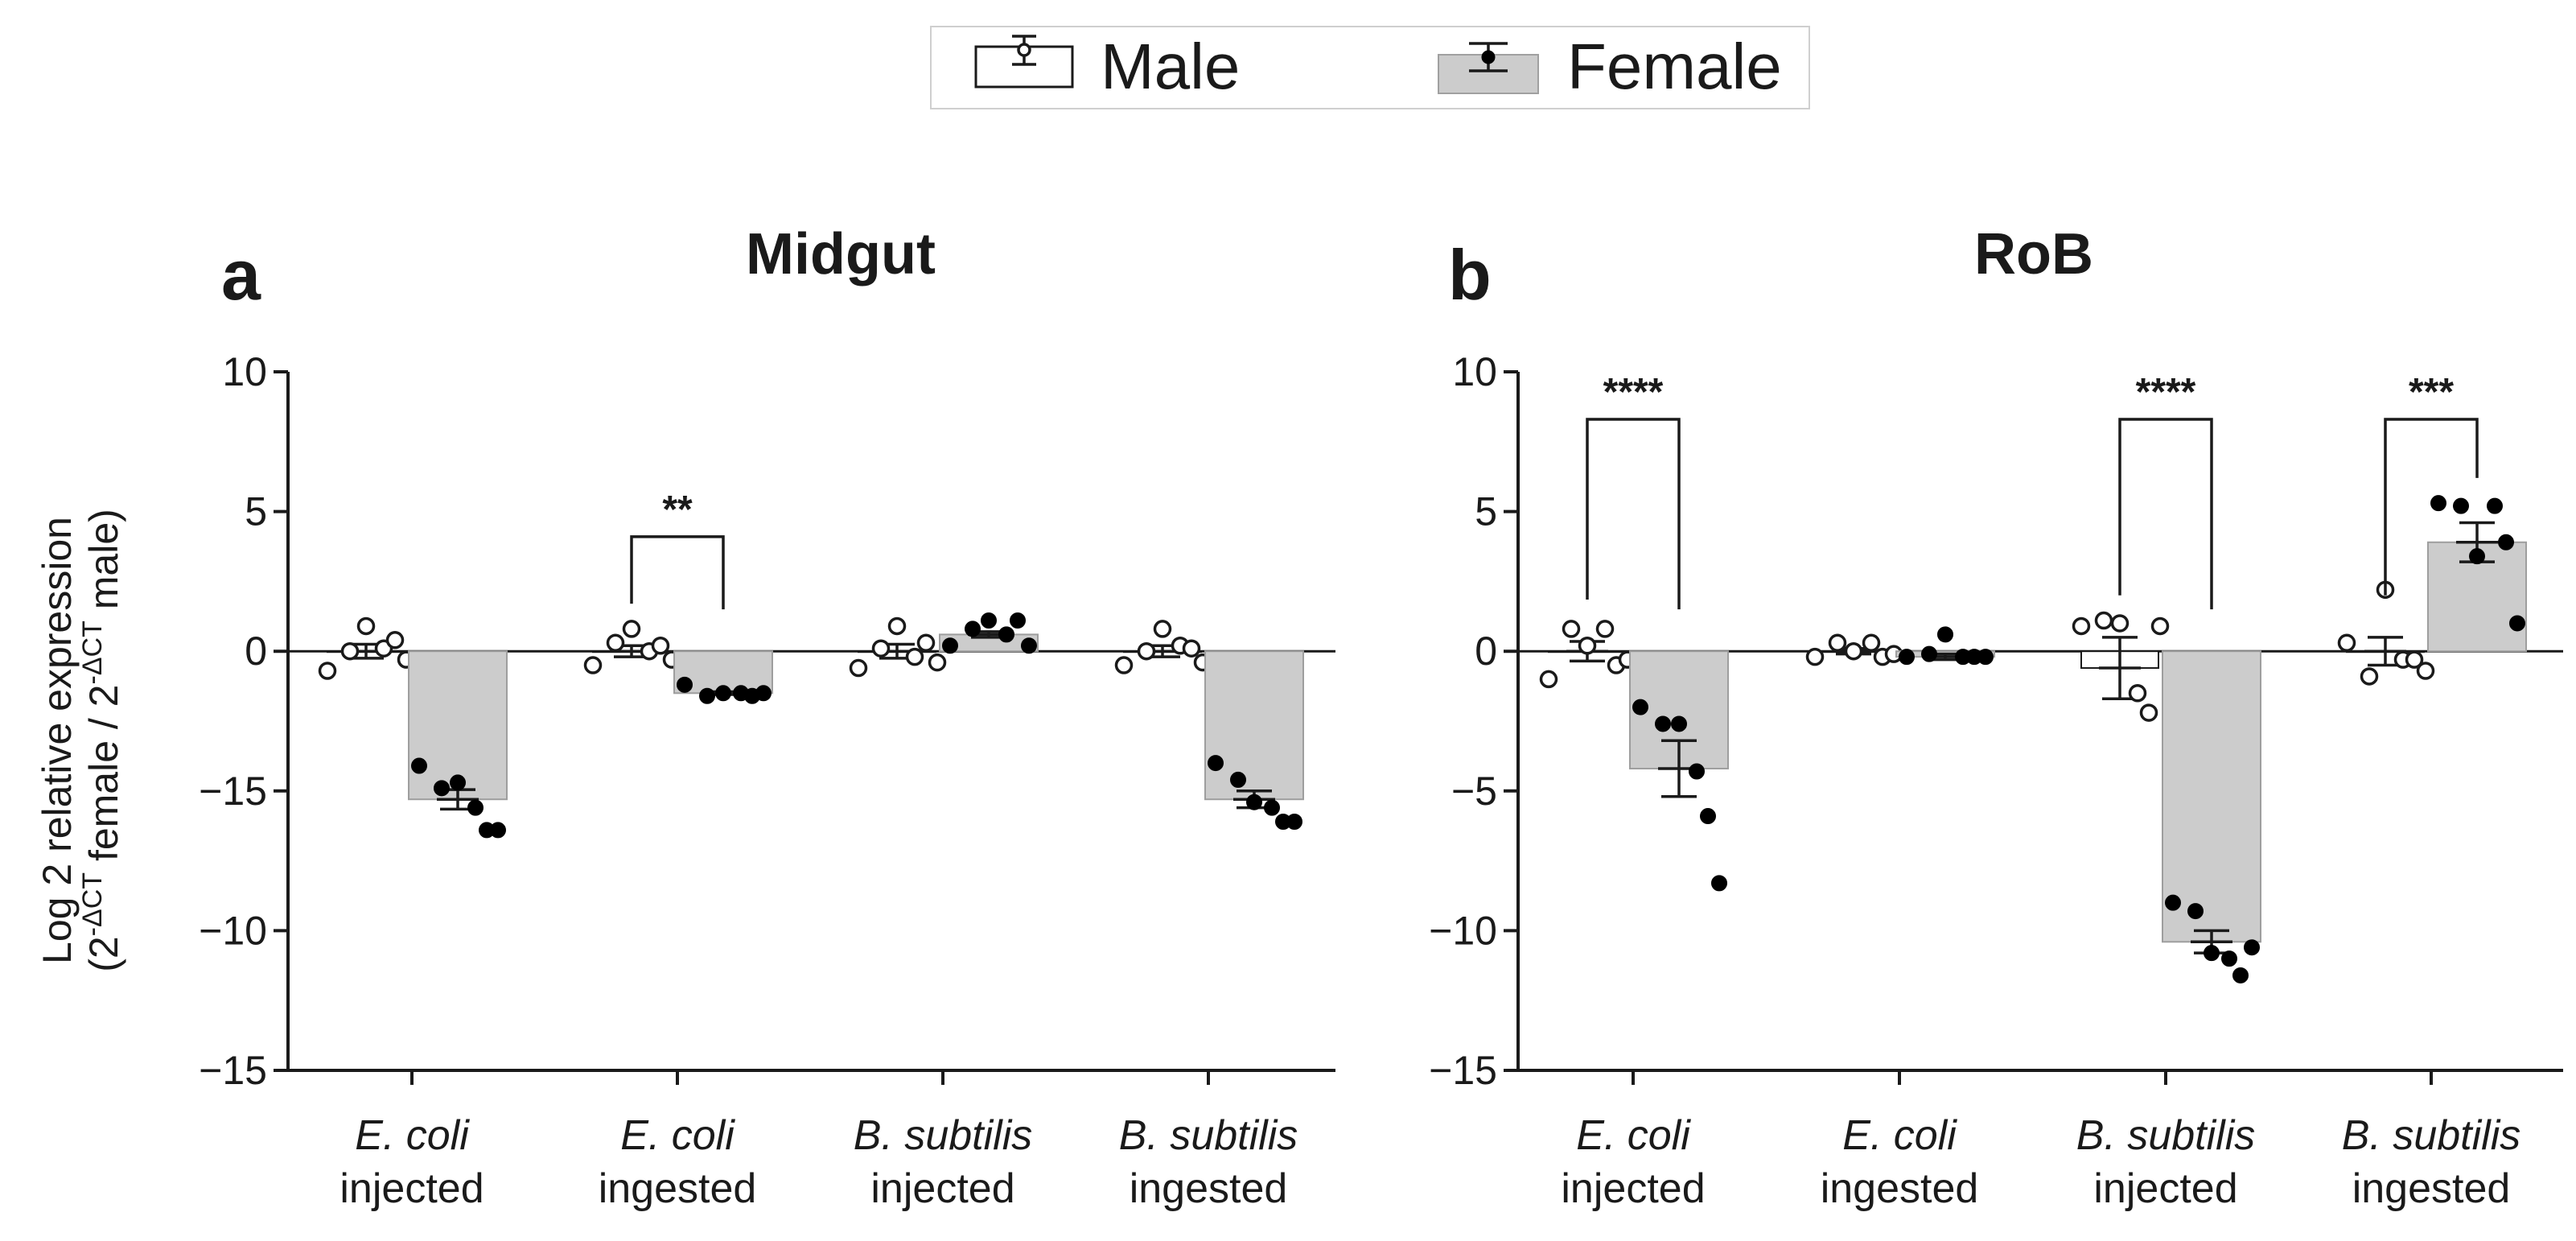  What do you see at coordinates (1470, 275) in the screenshot?
I see `panel-letter: b` at bounding box center [1470, 275].